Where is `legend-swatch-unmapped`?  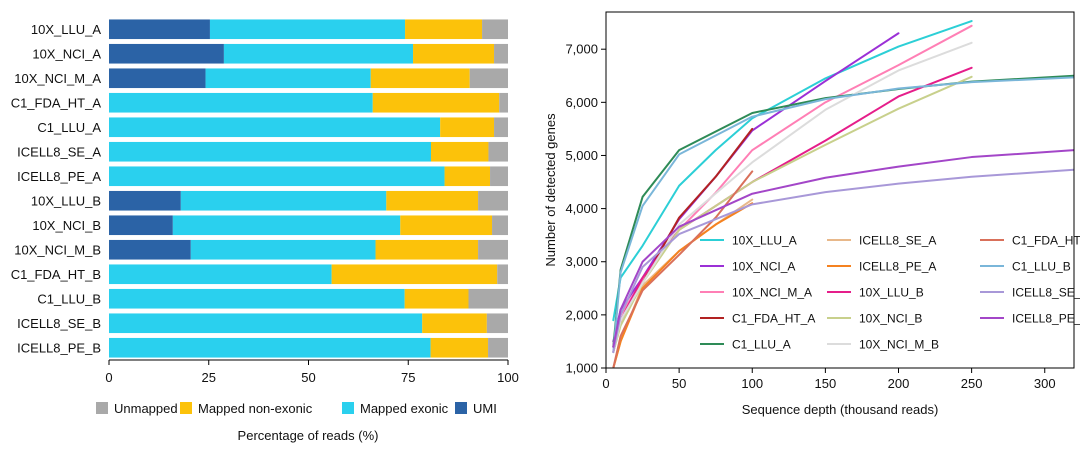 legend-swatch-unmapped is located at coordinates (102, 408).